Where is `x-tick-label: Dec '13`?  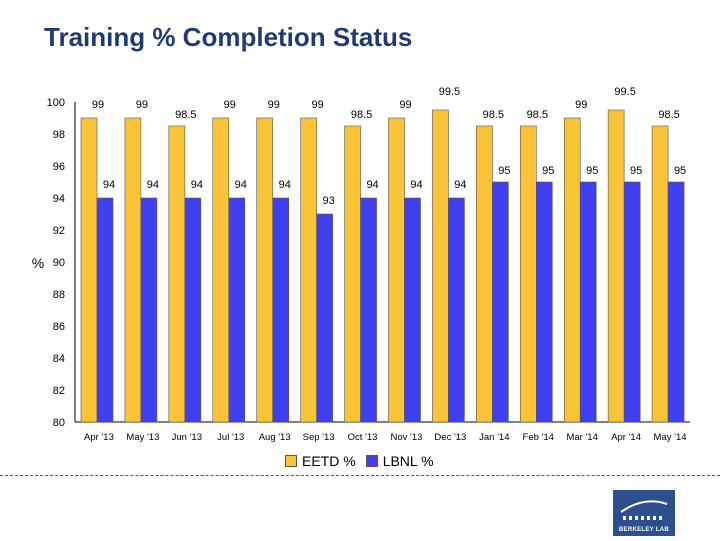 x-tick-label: Dec '13 is located at coordinates (450, 437).